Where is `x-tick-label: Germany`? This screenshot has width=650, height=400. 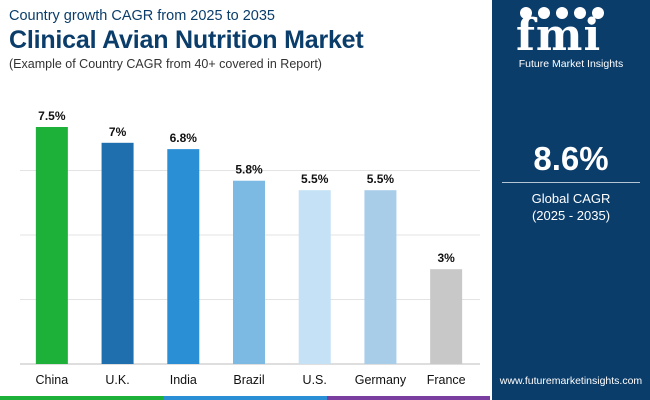
x-tick-label: Germany is located at coordinates (381, 380).